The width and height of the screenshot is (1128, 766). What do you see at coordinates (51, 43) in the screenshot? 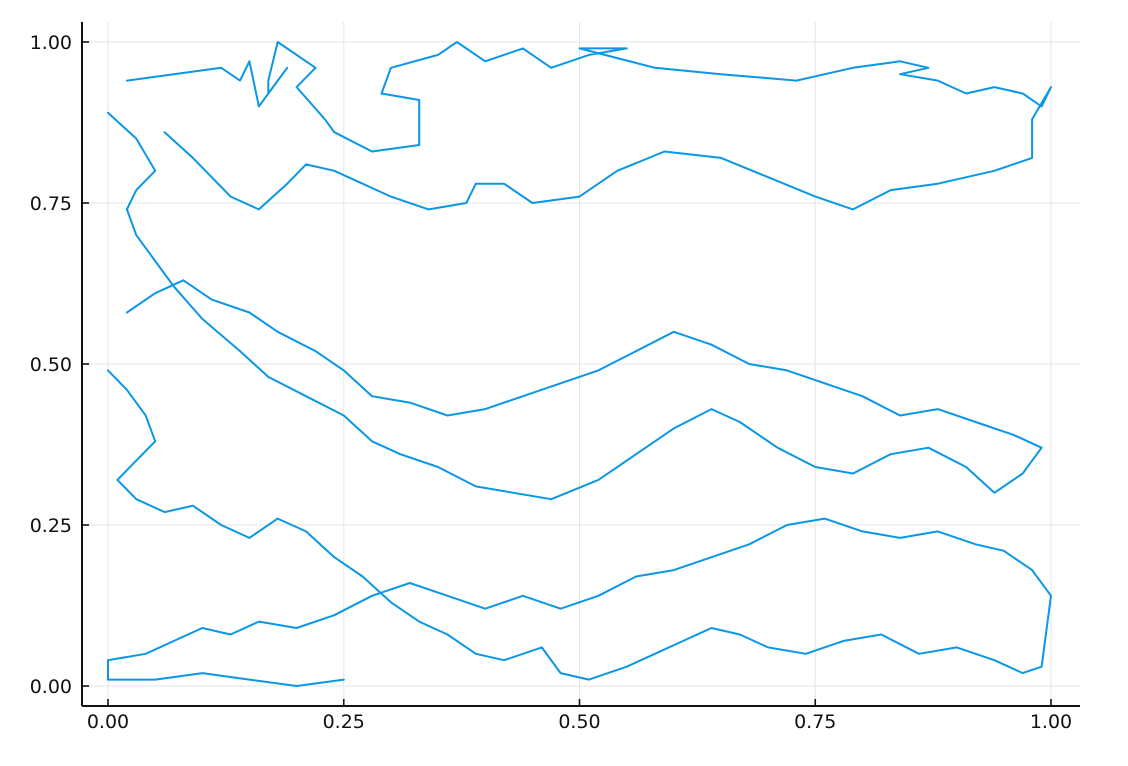
I see `y-tick-label-4: 1.00` at bounding box center [51, 43].